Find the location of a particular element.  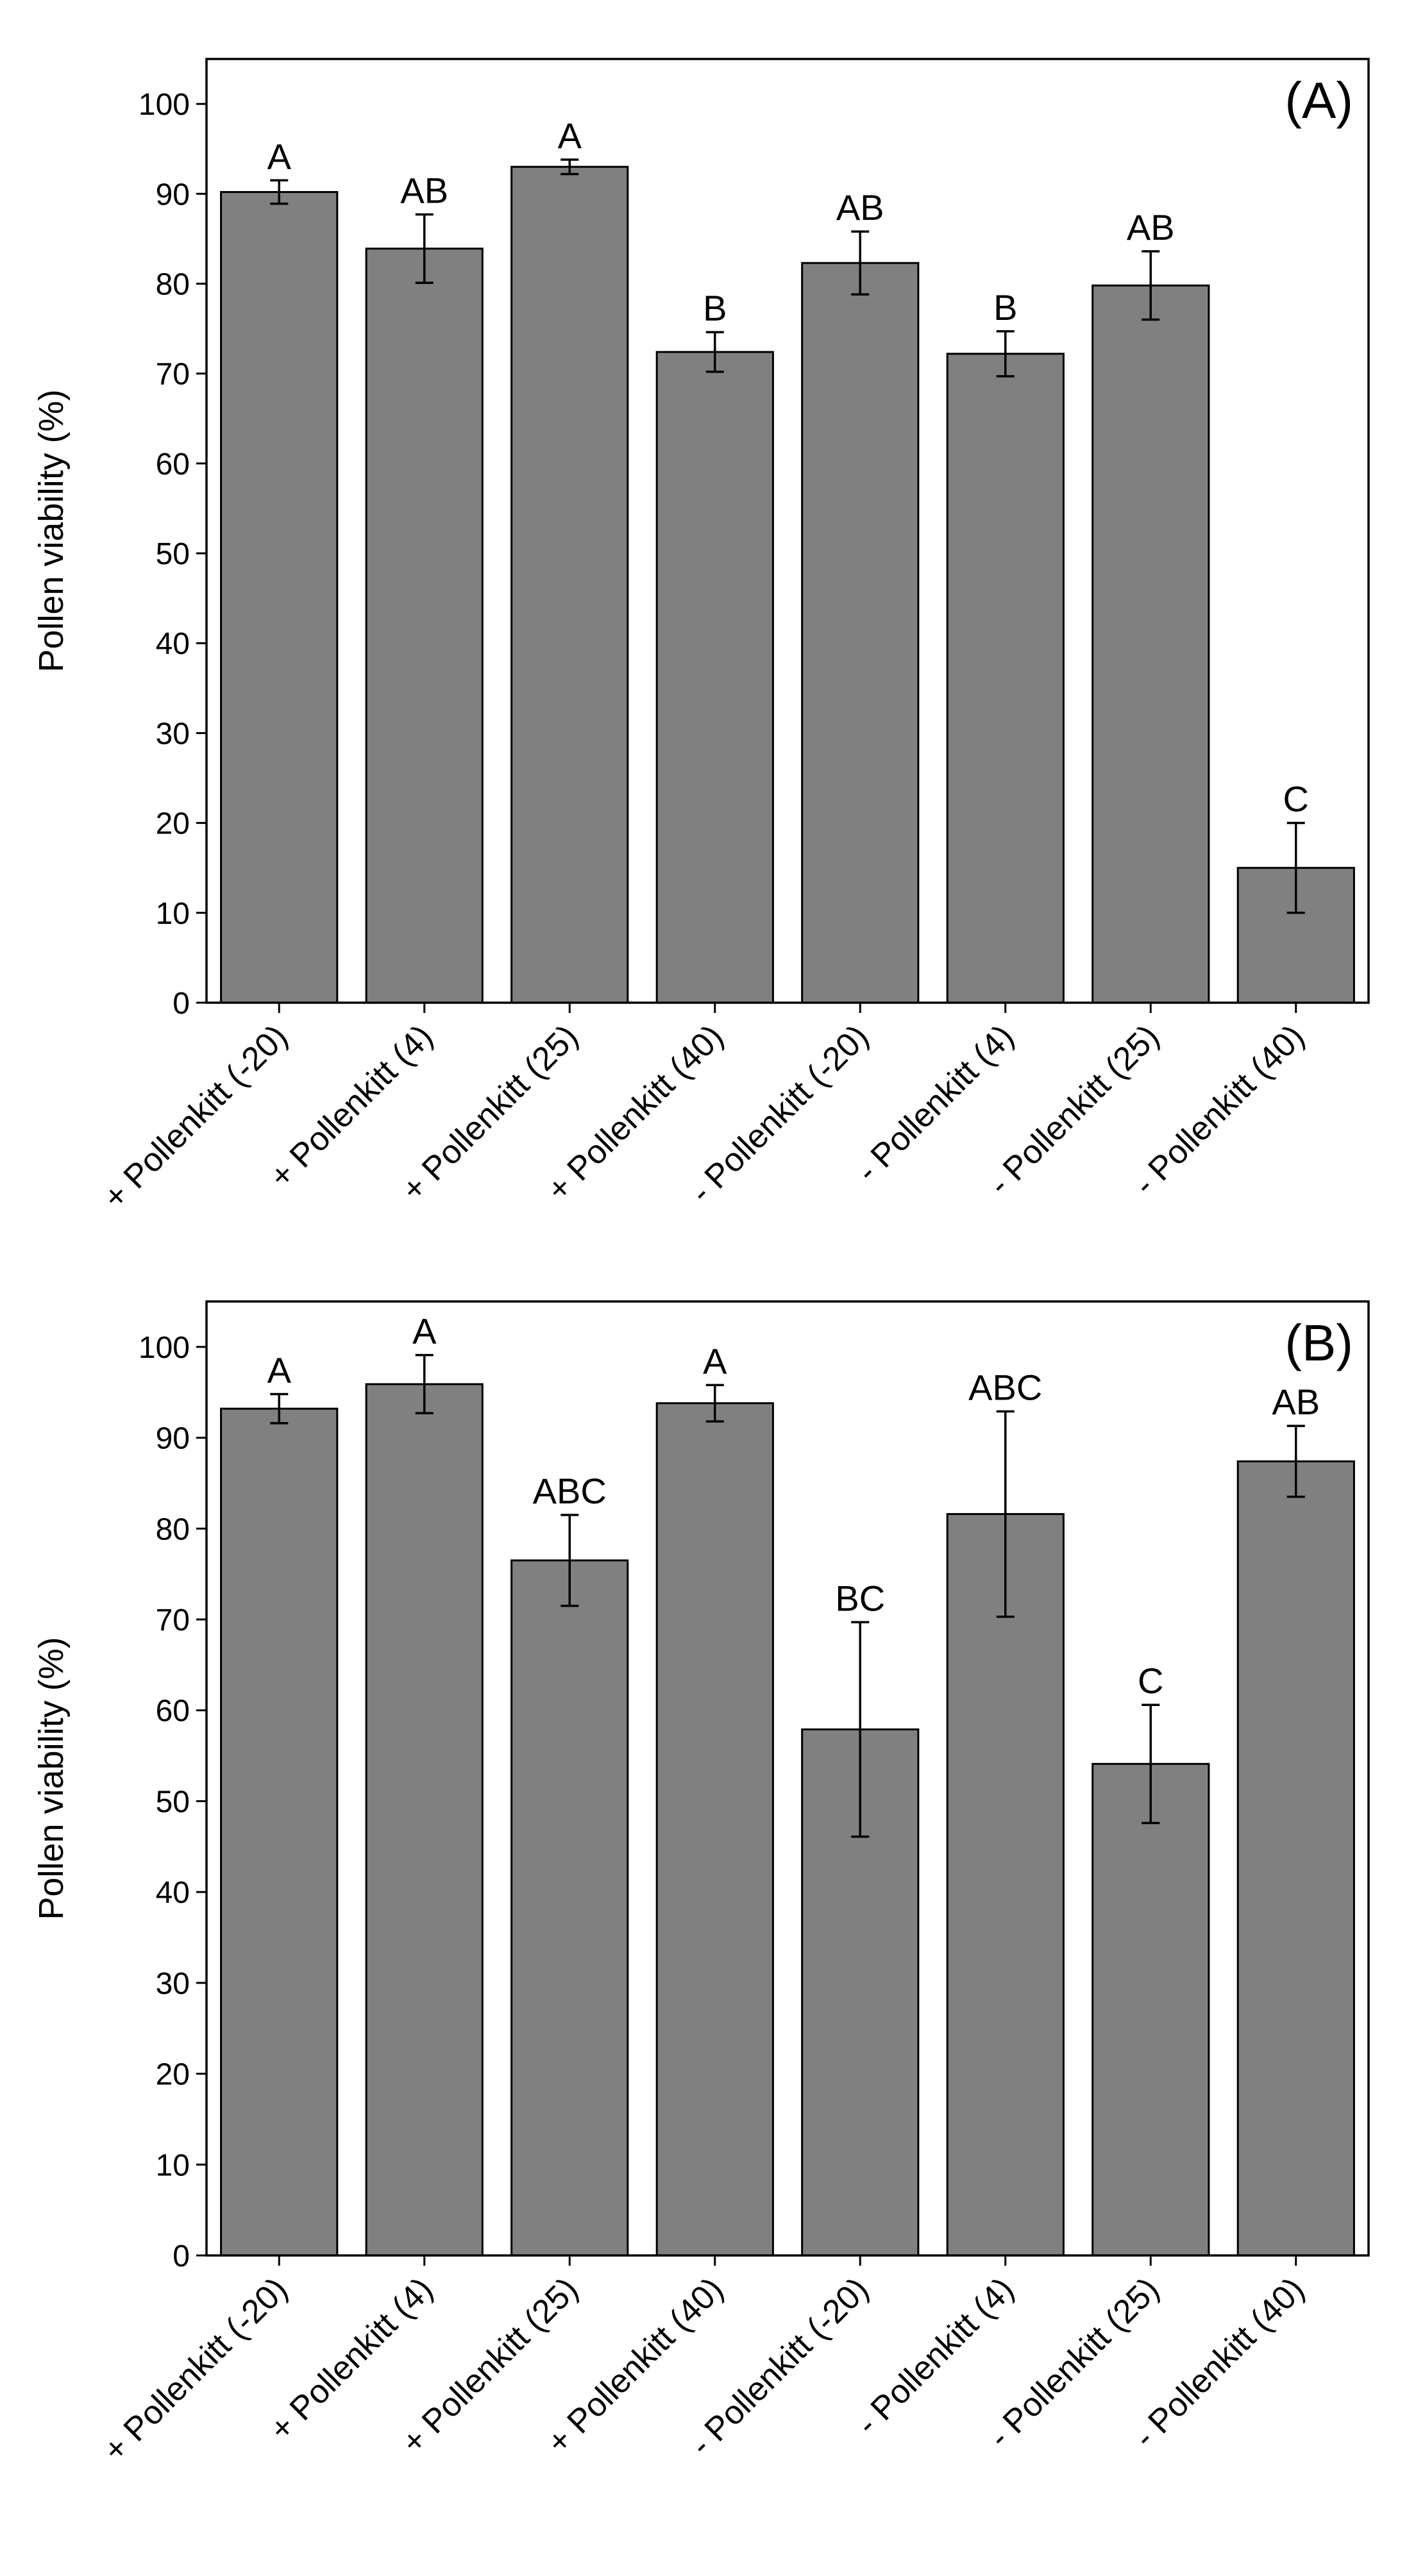

panel-label: (B) is located at coordinates (1319, 1342).